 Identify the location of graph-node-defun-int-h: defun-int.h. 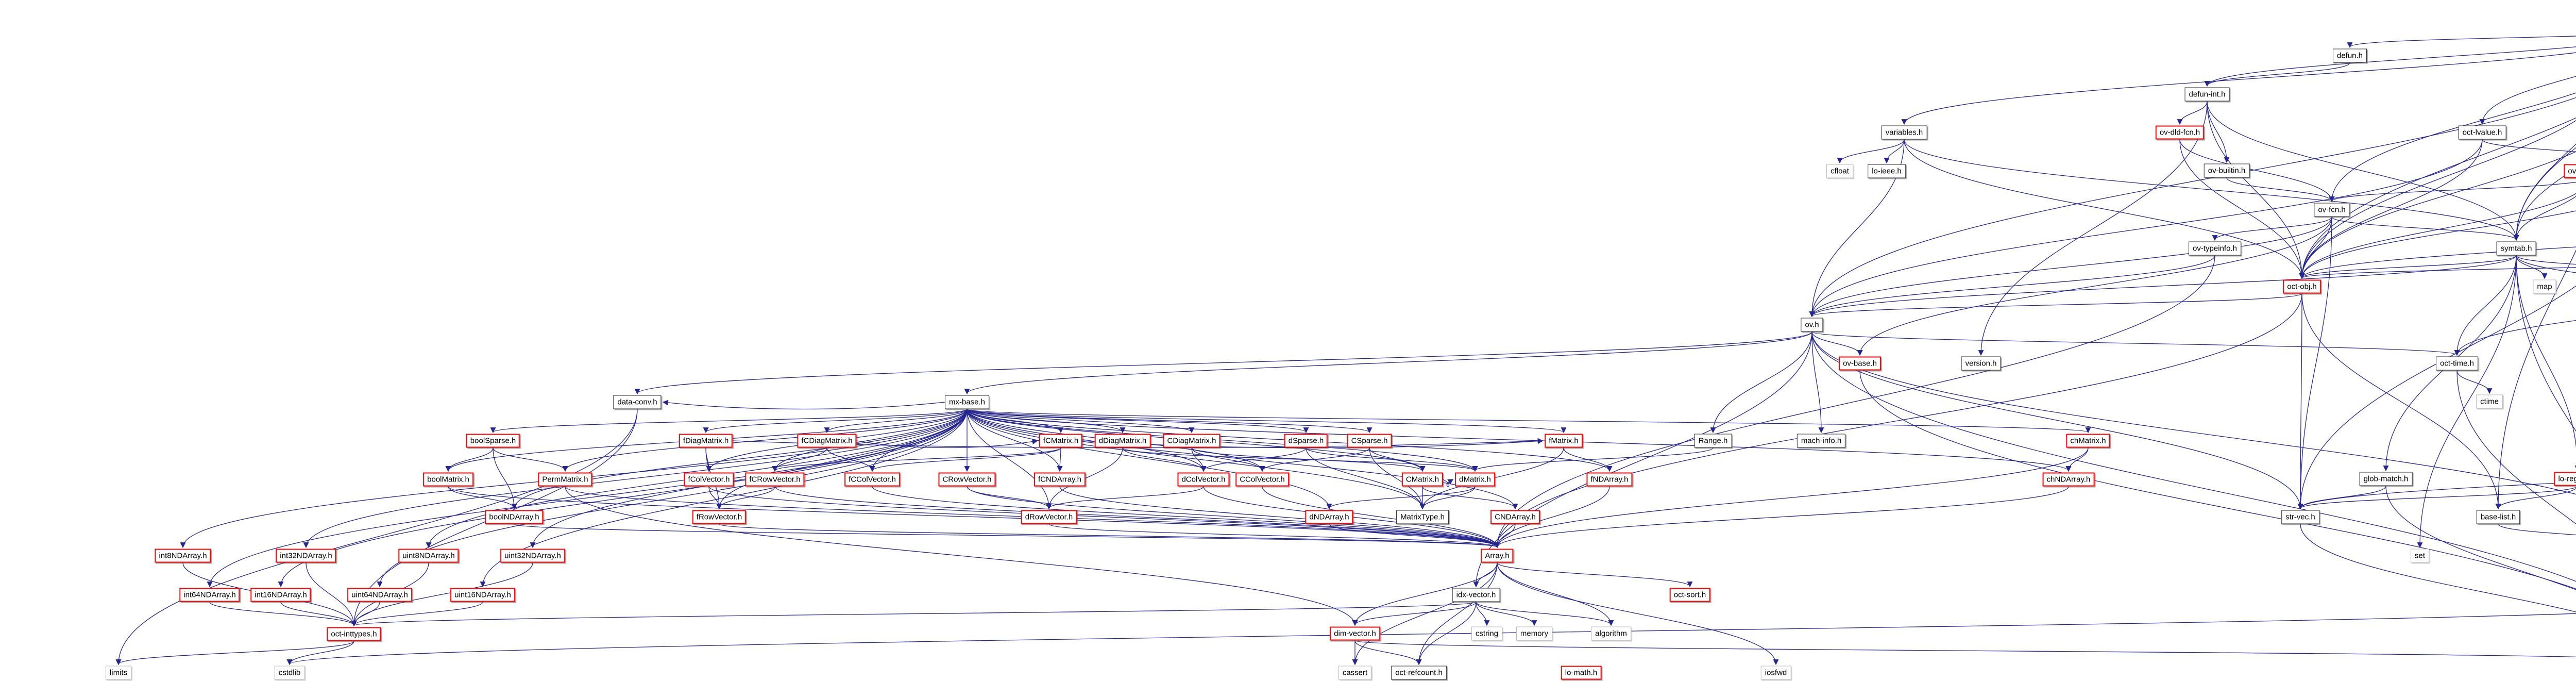
(2207, 94).